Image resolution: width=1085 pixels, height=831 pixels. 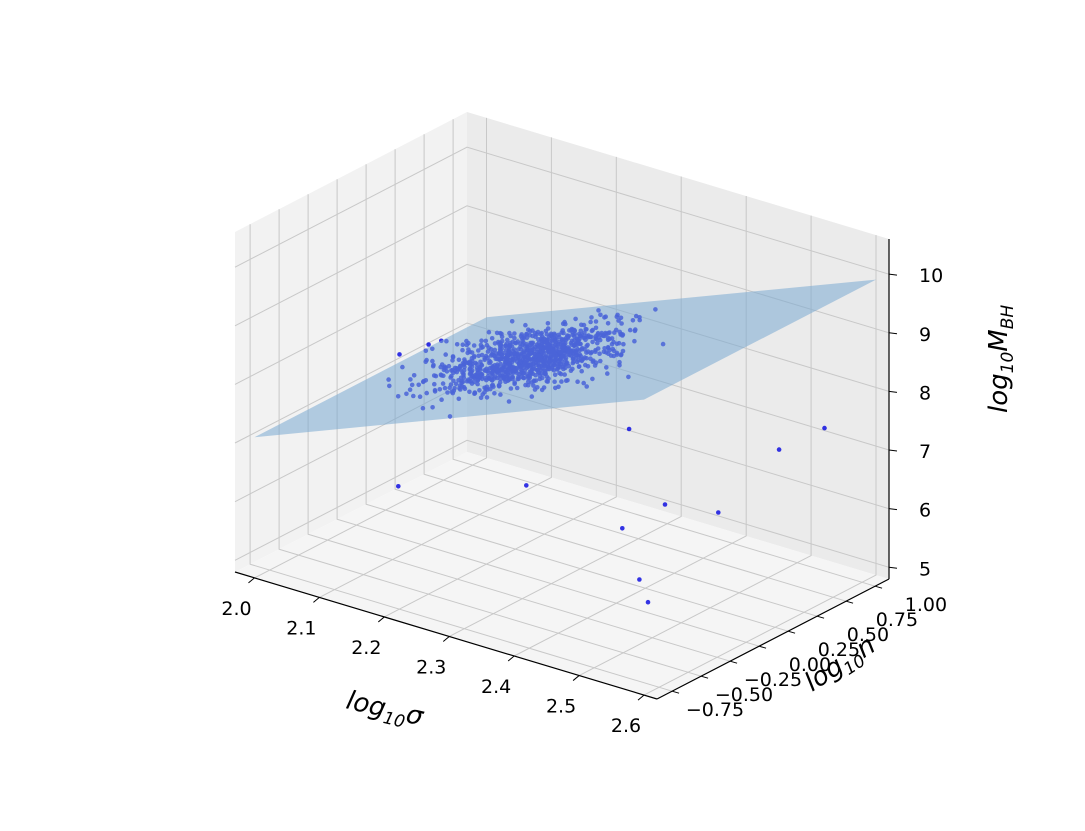 I want to click on z-tick-label: 5, so click(x=925, y=569).